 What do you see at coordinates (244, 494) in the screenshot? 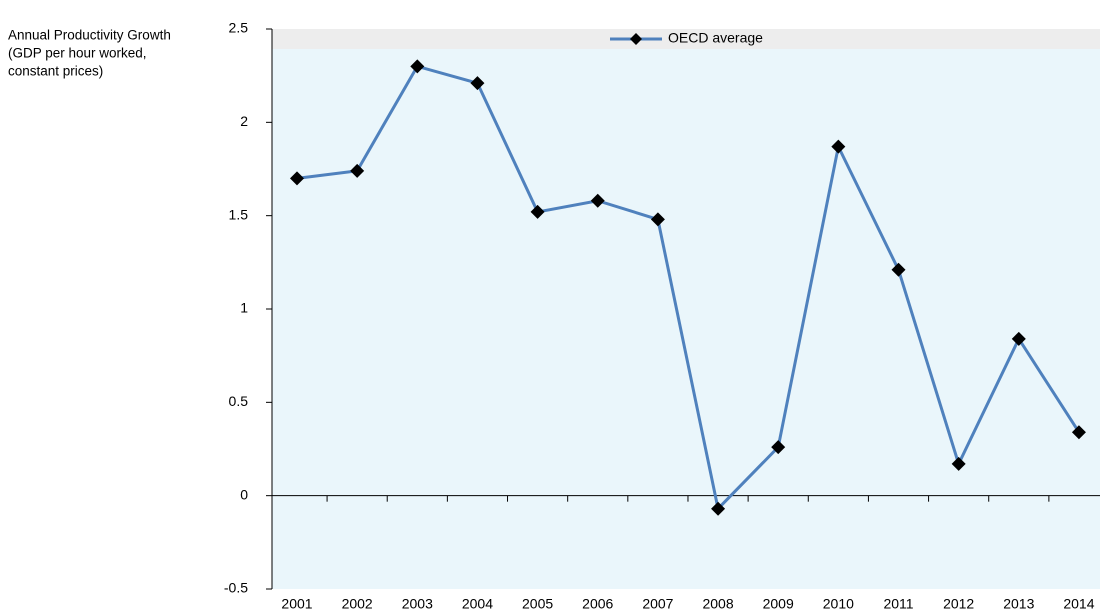
I see `y-tick-label: 0` at bounding box center [244, 494].